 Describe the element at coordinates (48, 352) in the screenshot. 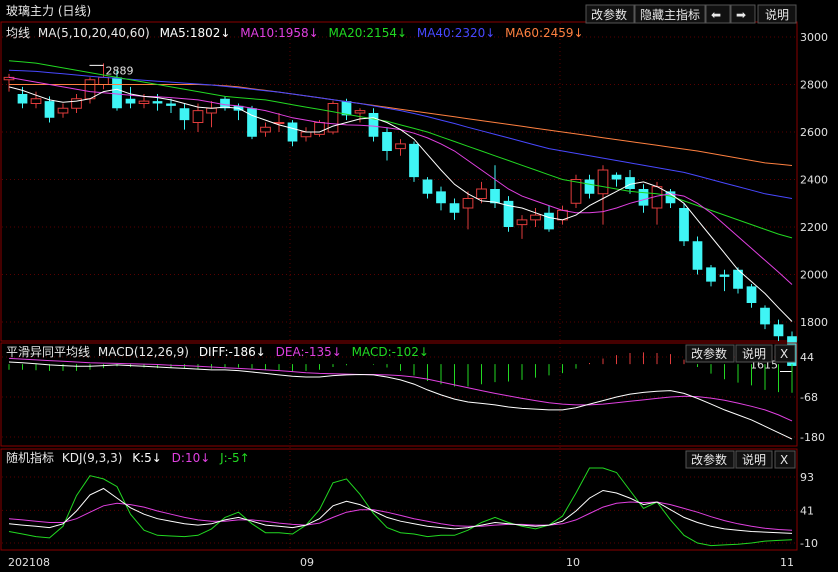

I see `macd-title: 平滑异同平均线` at that location.